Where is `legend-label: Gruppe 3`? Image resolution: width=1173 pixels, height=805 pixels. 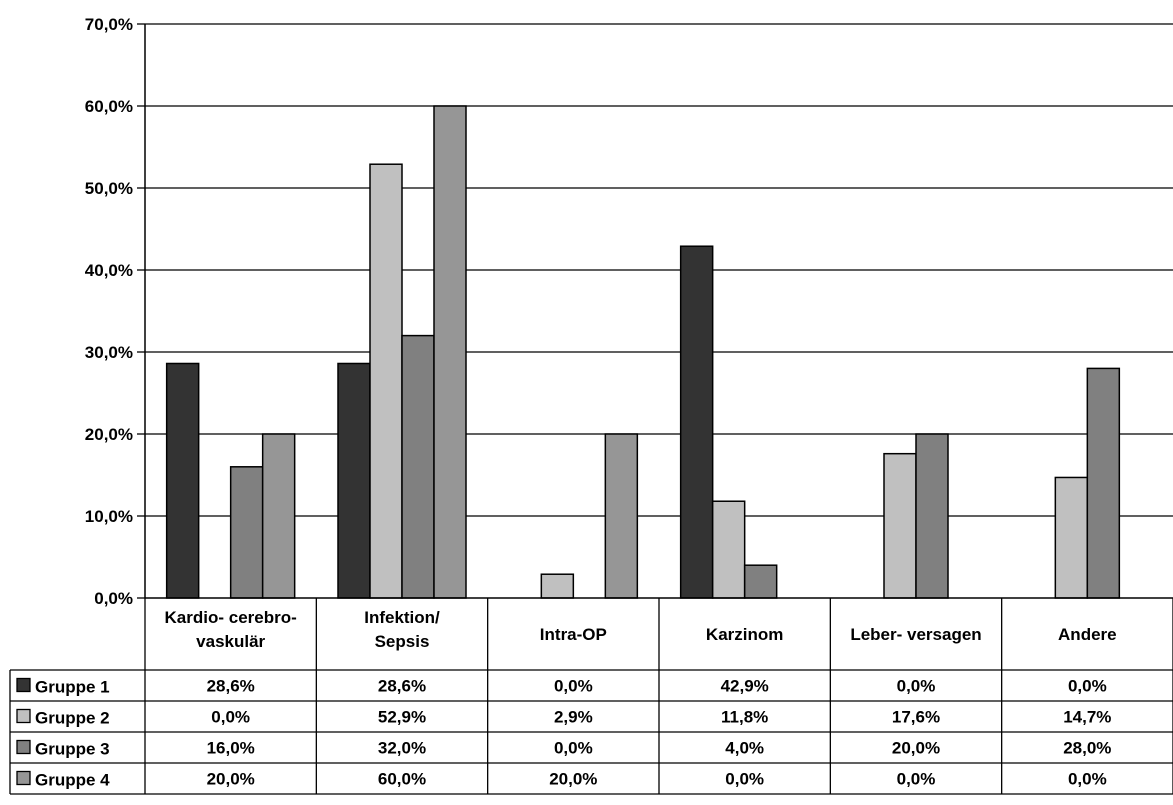 legend-label: Gruppe 3 is located at coordinates (72, 749).